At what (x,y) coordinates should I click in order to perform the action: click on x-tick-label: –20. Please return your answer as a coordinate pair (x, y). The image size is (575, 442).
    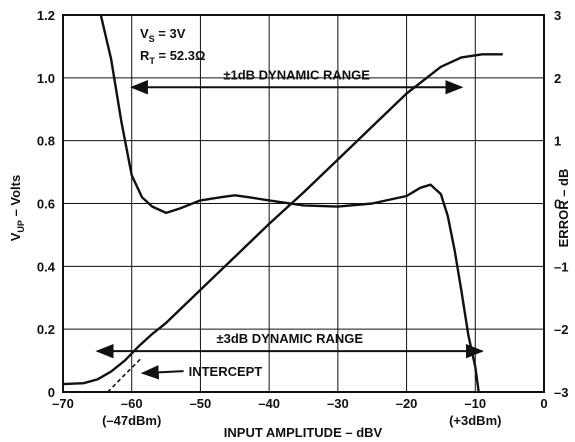
    Looking at the image, I should click on (407, 403).